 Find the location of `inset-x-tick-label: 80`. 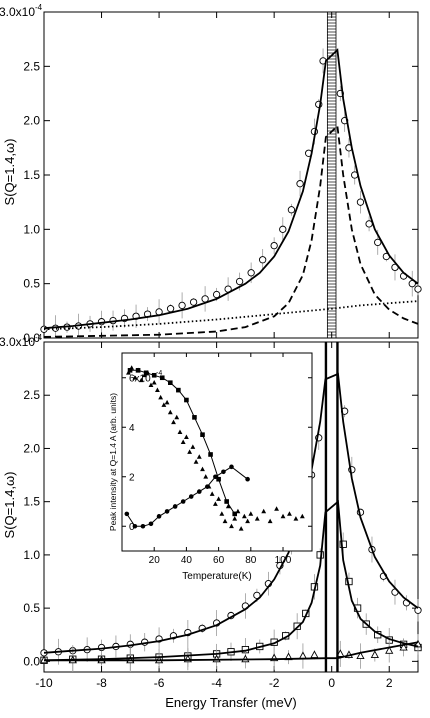

inset-x-tick-label: 80 is located at coordinates (251, 560).